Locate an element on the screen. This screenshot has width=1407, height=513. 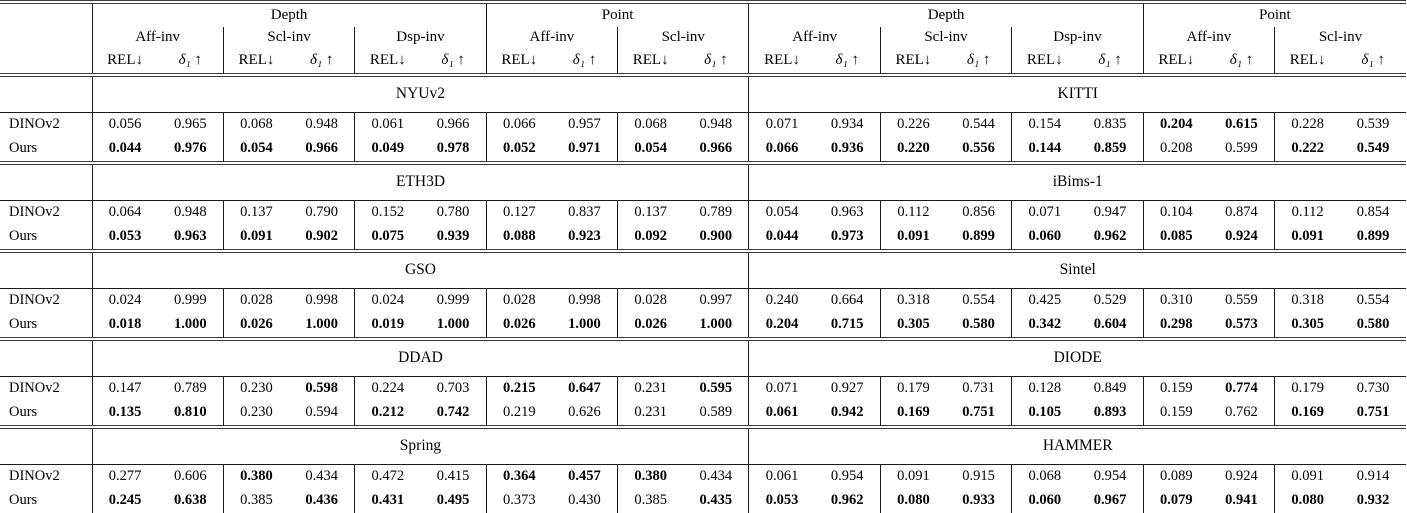
value-cell: 0.024 is located at coordinates (124, 300).